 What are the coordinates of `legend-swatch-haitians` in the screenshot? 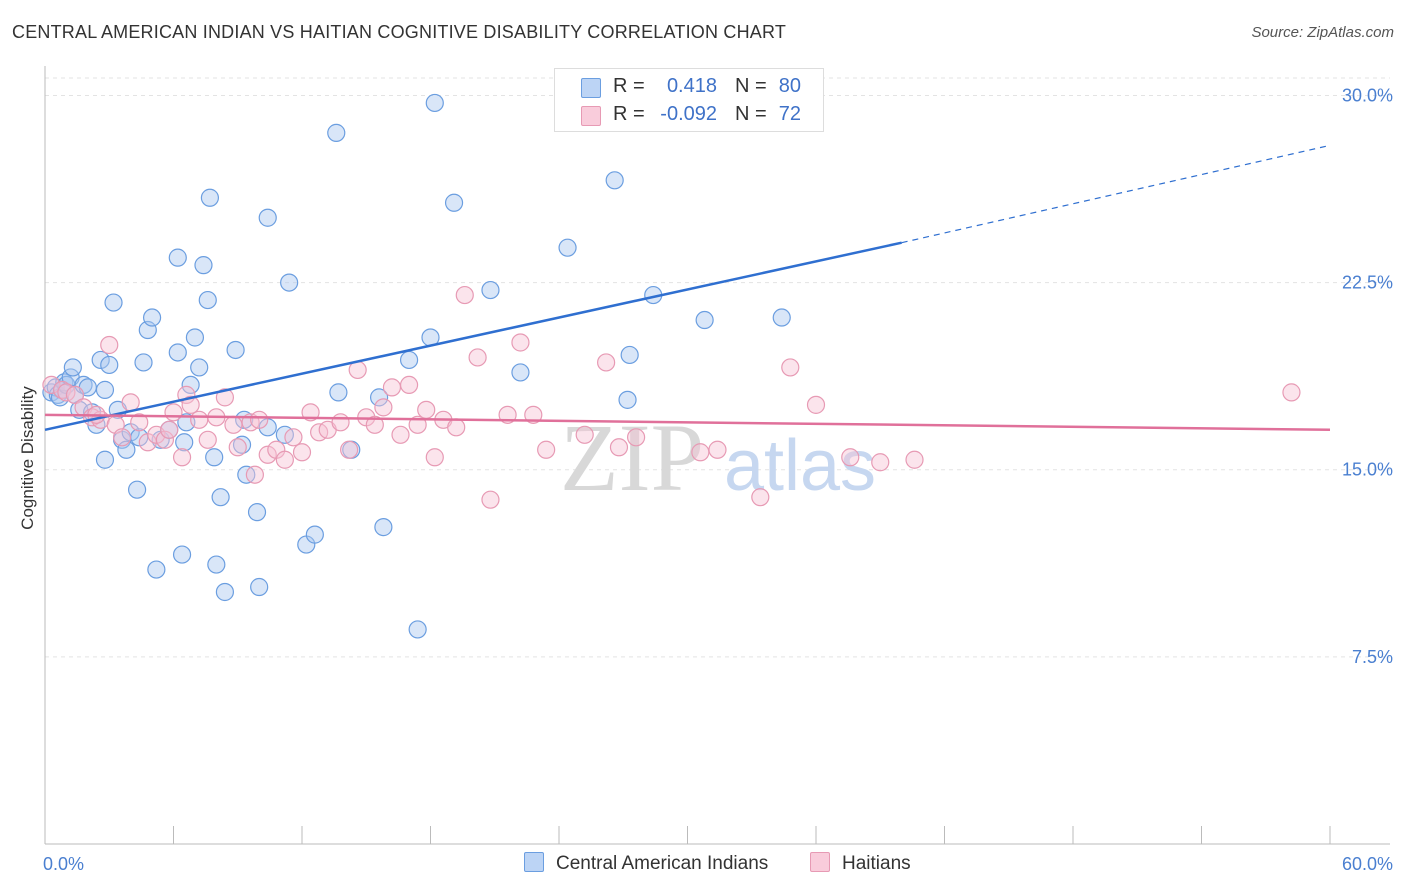 It's located at (820, 862).